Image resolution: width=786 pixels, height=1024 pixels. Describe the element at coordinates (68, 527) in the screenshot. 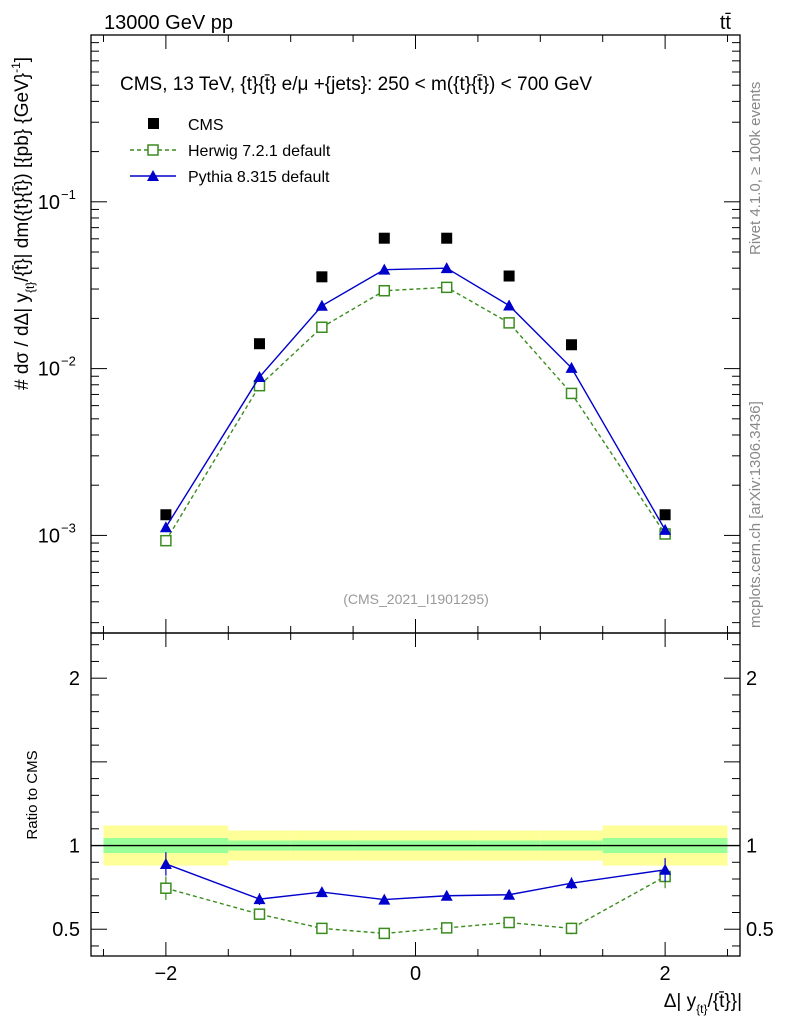

I see `y-tick-label-exponent: −3` at that location.